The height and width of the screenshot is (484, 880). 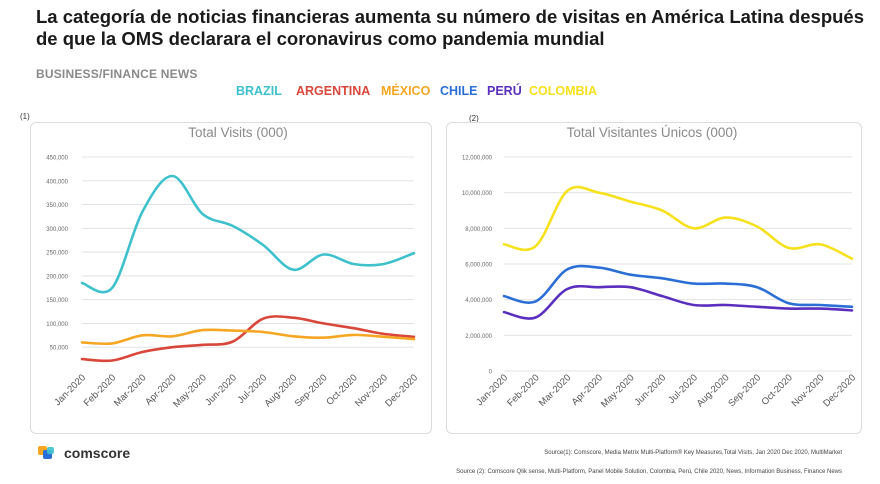 What do you see at coordinates (57, 277) in the screenshot?
I see `chart-1-y-tick-label: 200,000` at bounding box center [57, 277].